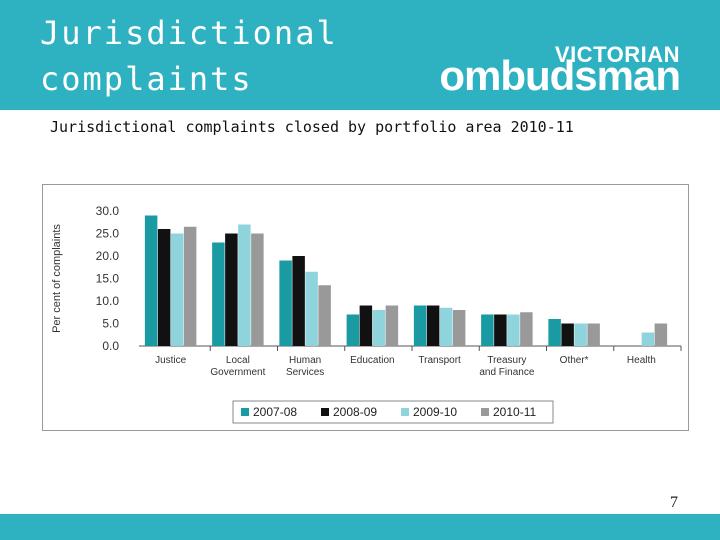 The height and width of the screenshot is (540, 720). Describe the element at coordinates (574, 360) in the screenshot. I see `x-tick-label: Other*` at that location.